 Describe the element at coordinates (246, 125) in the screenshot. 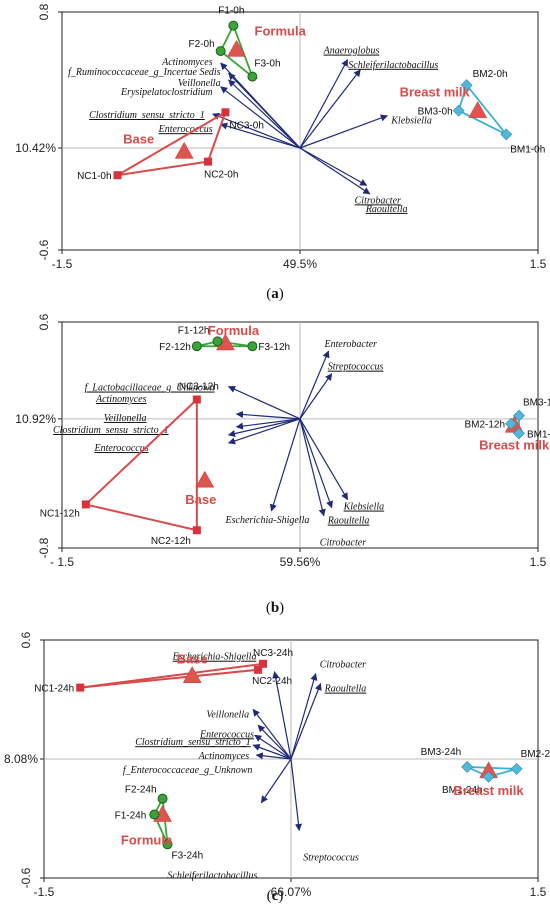

I see `sample-label: NC3-0h` at that location.